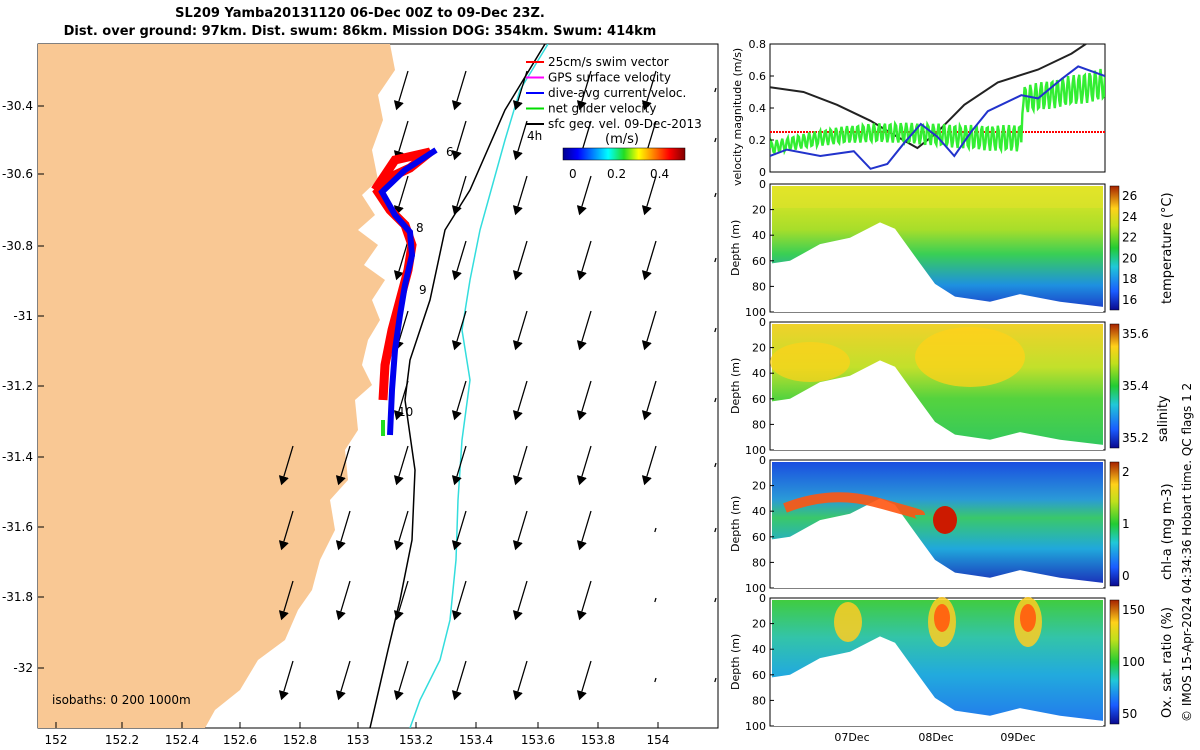 This screenshot has height=750, width=1200. What do you see at coordinates (23, 316) in the screenshot?
I see `map-ytick-label: -31` at bounding box center [23, 316].